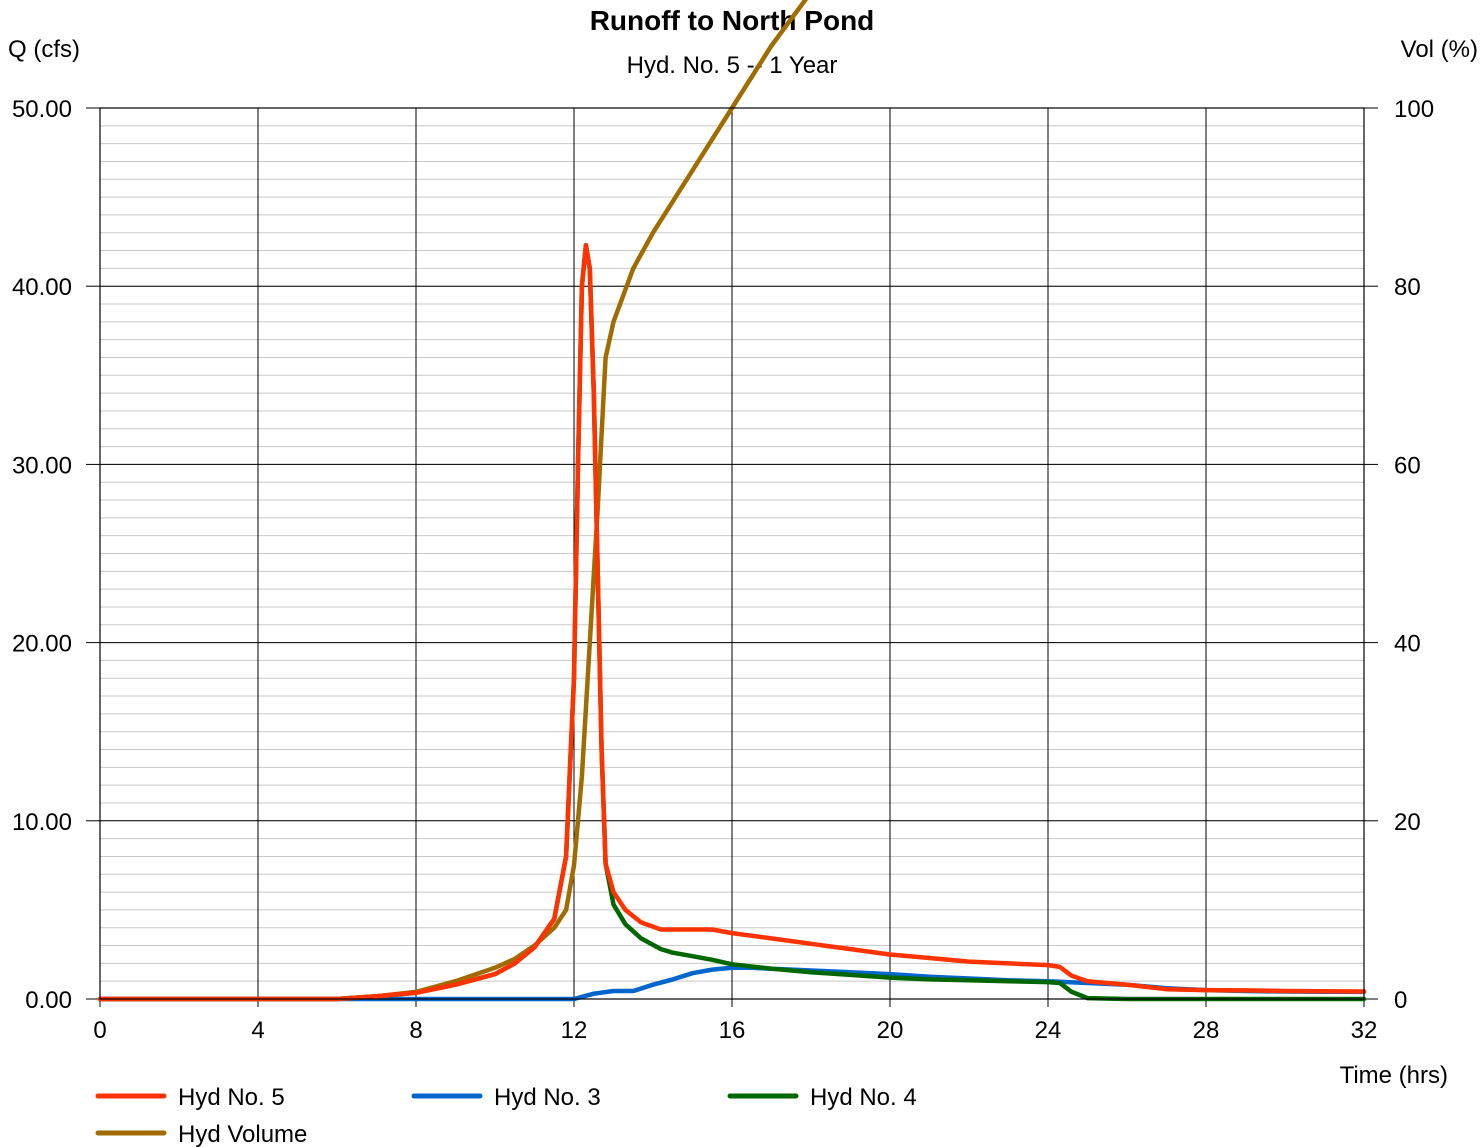 The image size is (1481, 1147). What do you see at coordinates (732, 20) in the screenshot?
I see `chart-title: Runoff to North Pond` at bounding box center [732, 20].